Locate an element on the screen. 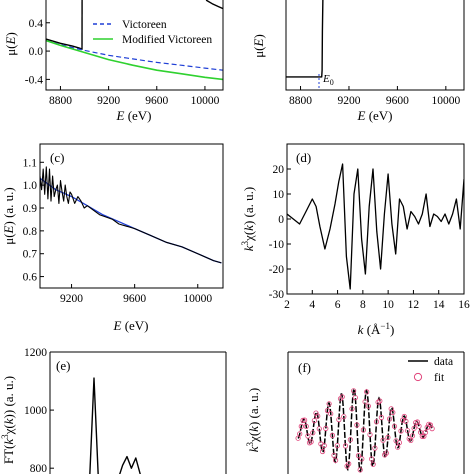  panel-d-xtick-label: 6 is located at coordinates (338, 305).